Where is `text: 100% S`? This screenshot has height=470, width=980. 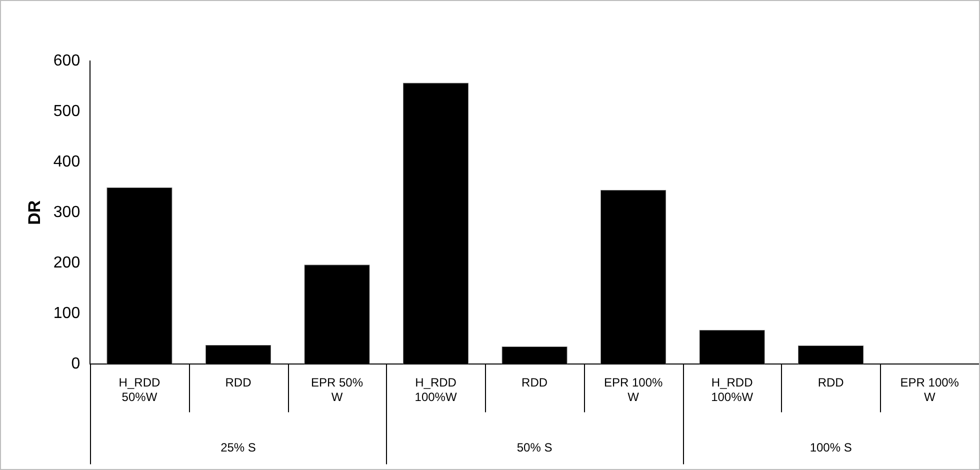
text: 100% S is located at coordinates (831, 447).